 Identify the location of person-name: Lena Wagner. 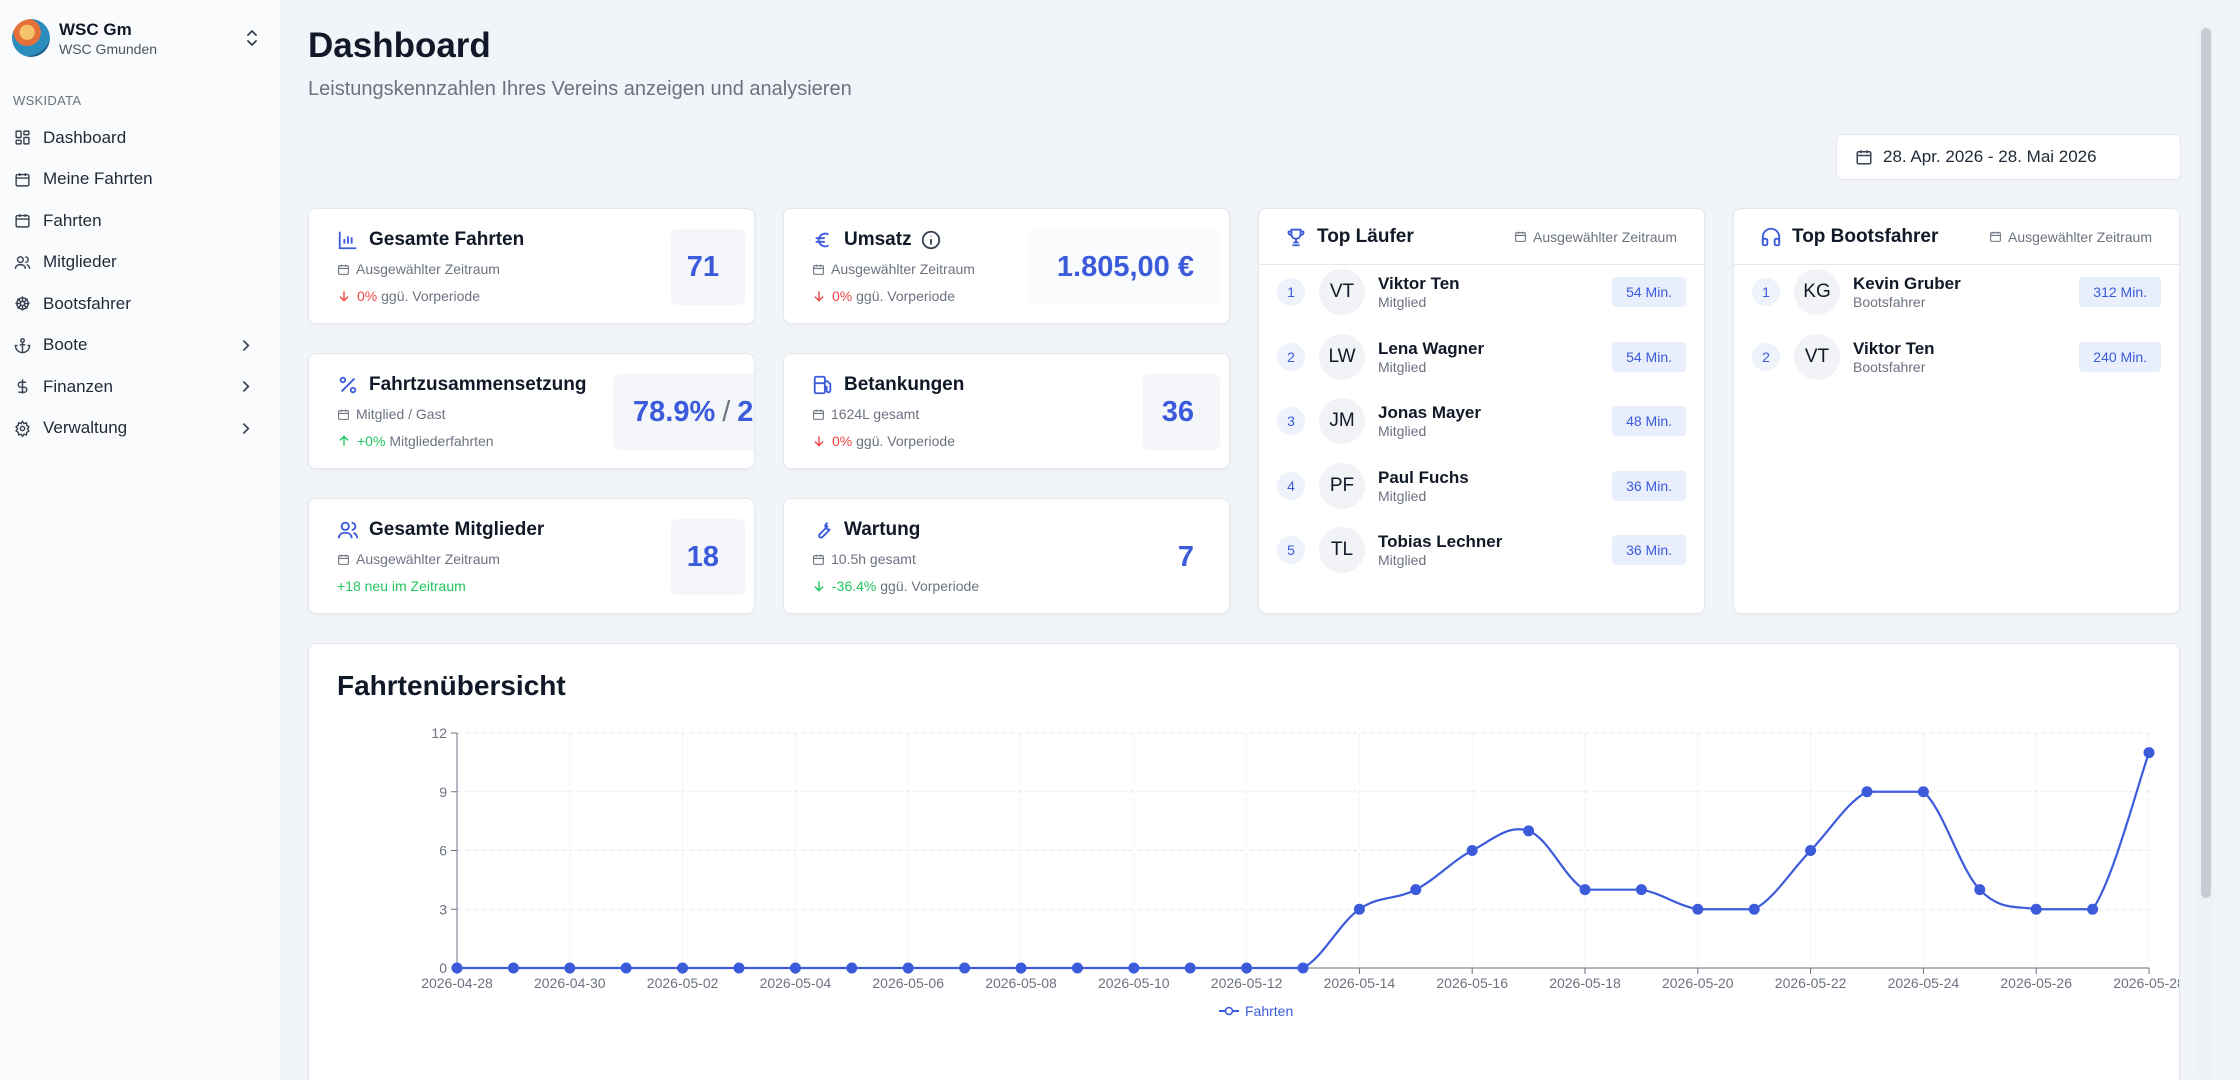
(1431, 348).